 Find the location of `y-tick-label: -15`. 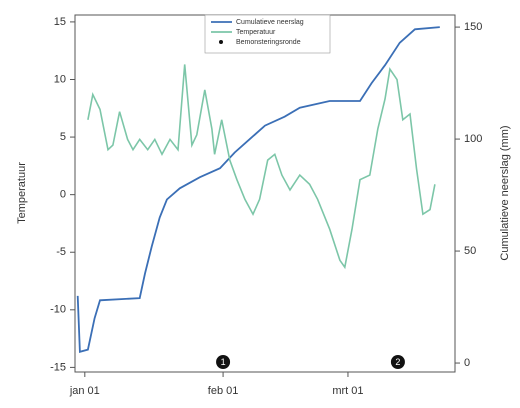

y-tick-label: -15 is located at coordinates (58, 367).